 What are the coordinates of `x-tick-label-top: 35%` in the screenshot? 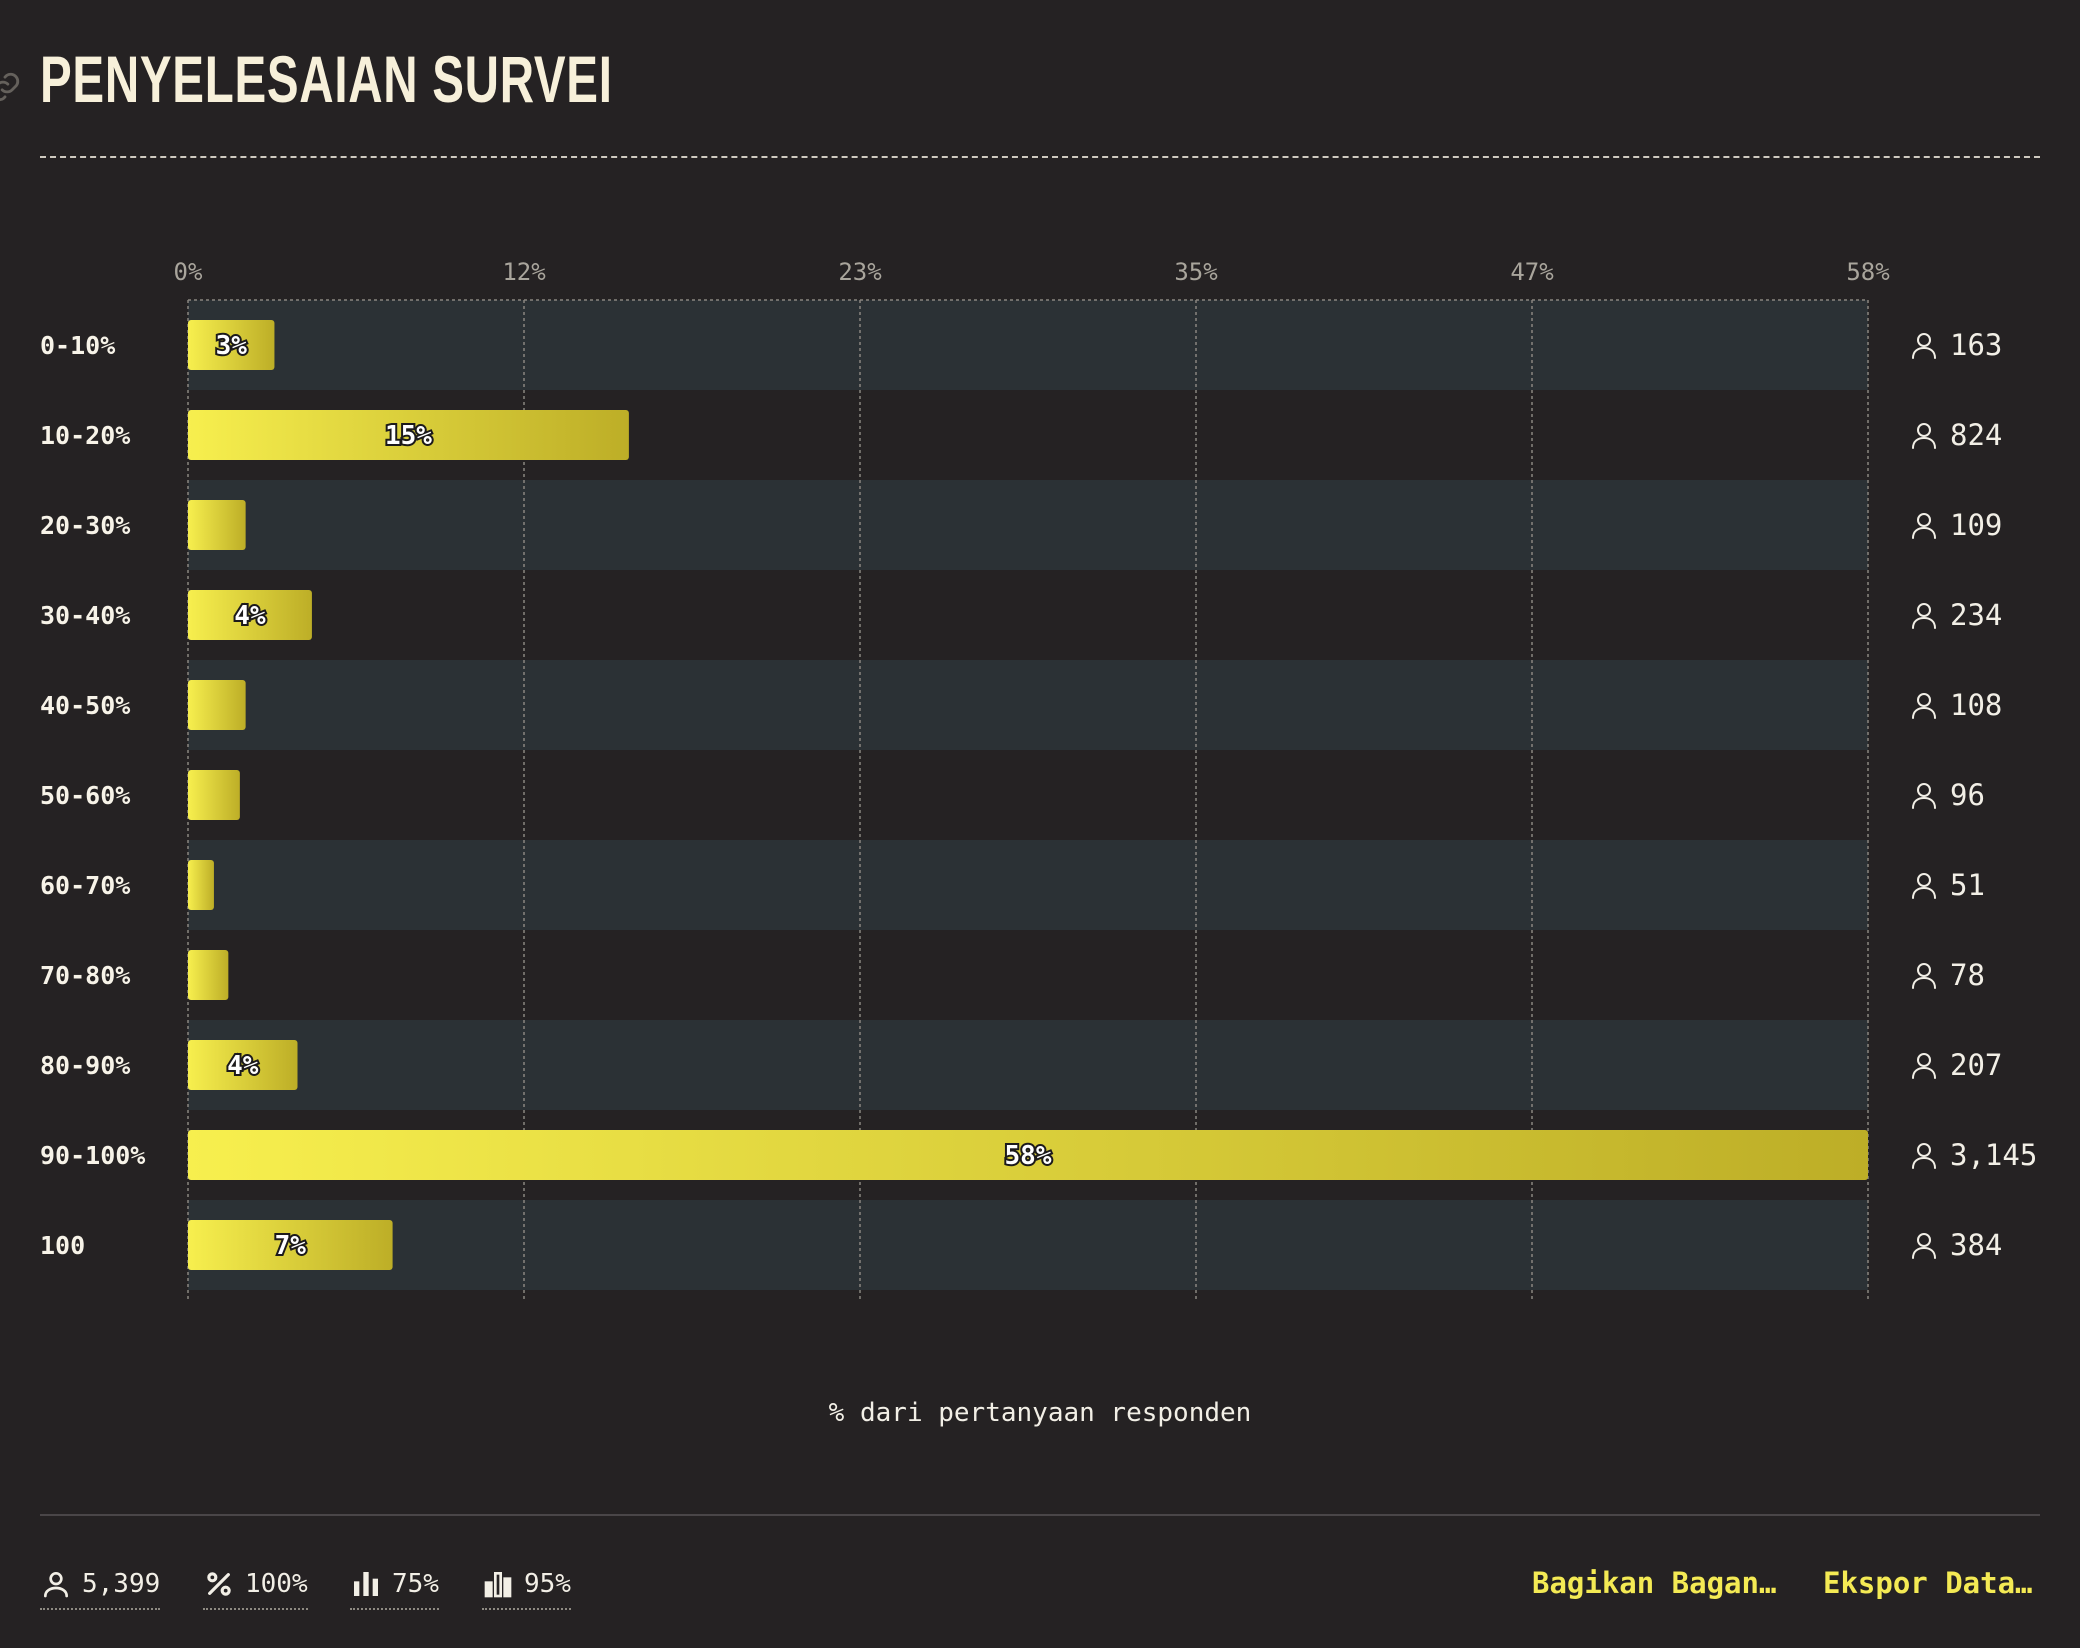 It's located at (1196, 272).